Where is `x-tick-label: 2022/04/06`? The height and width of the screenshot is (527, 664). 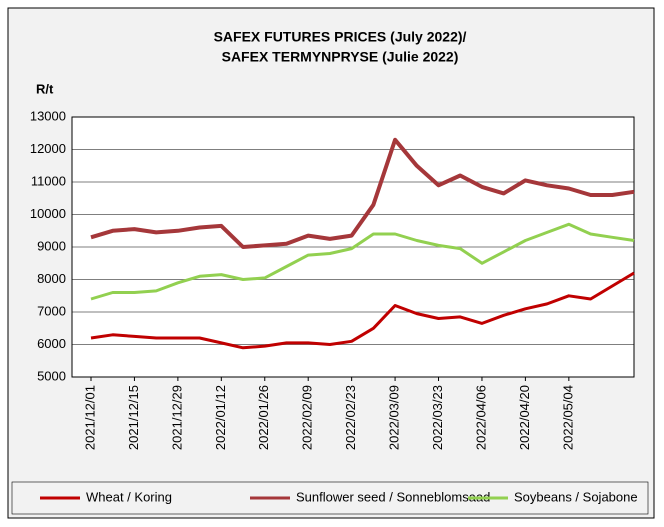
x-tick-label: 2022/04/06 is located at coordinates (480, 417).